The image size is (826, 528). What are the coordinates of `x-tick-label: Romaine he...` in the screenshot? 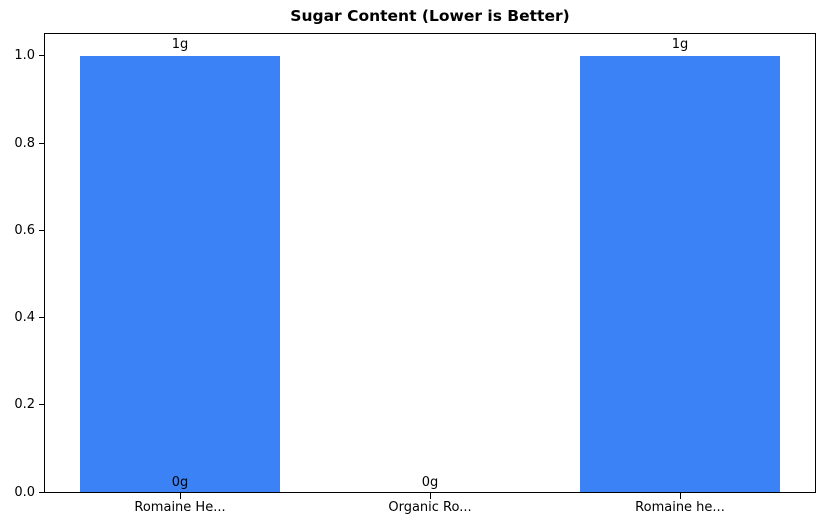 It's located at (680, 507).